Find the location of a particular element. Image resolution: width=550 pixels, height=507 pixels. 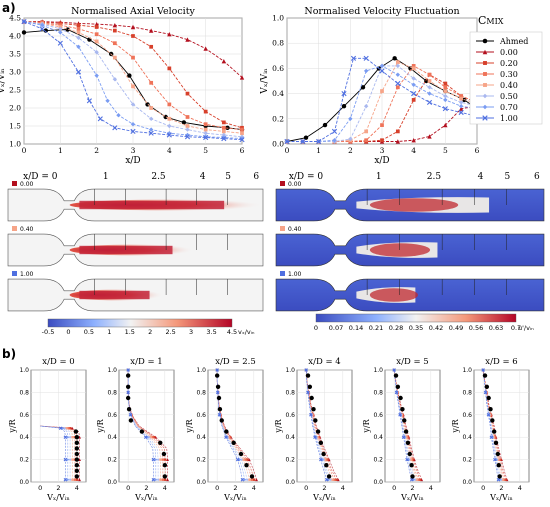

colorbar-right-tick: 0.42 is located at coordinates (436, 328).